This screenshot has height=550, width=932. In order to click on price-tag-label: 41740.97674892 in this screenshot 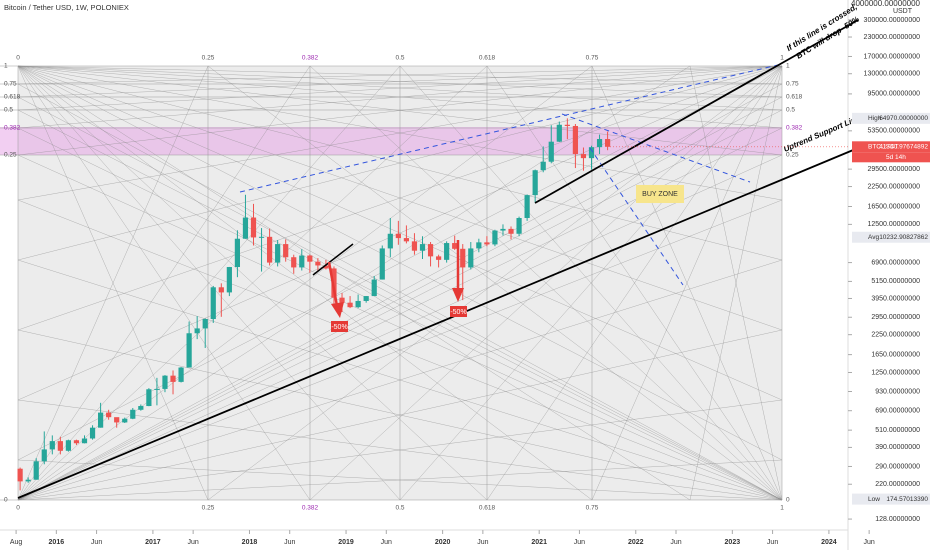, I will do `click(903, 147)`.